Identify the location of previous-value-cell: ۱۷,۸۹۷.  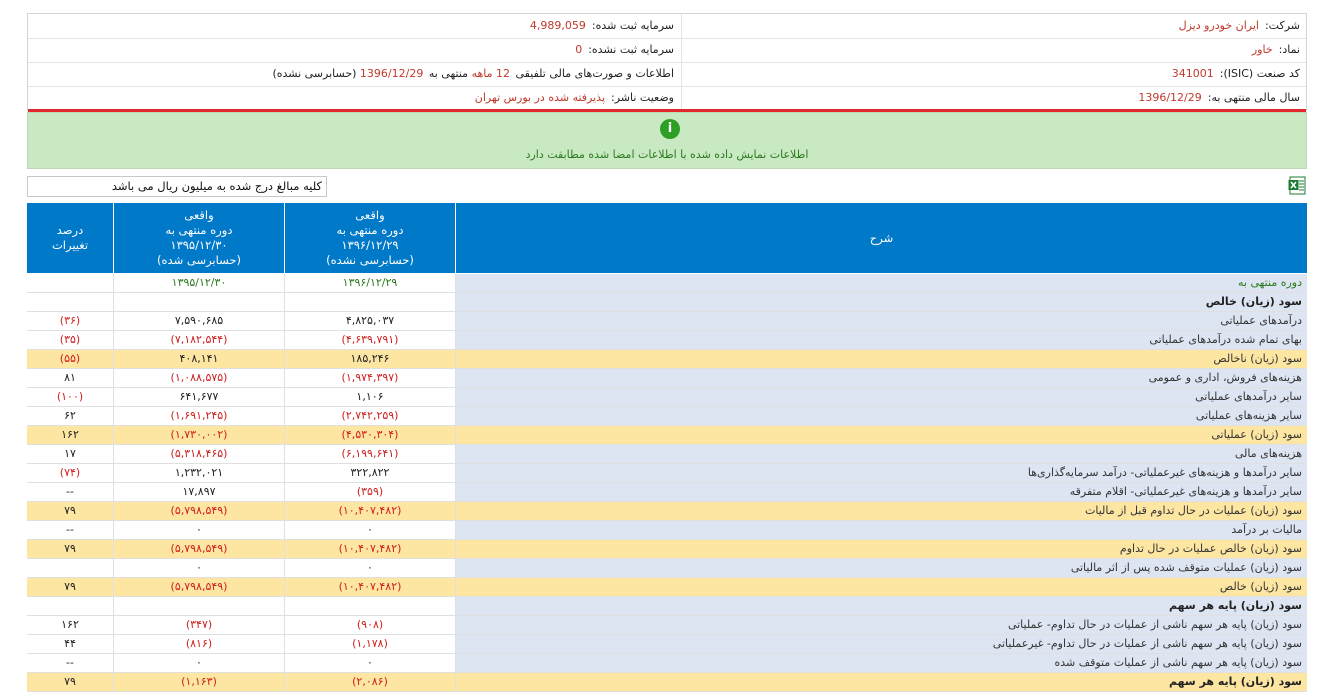
(198, 492).